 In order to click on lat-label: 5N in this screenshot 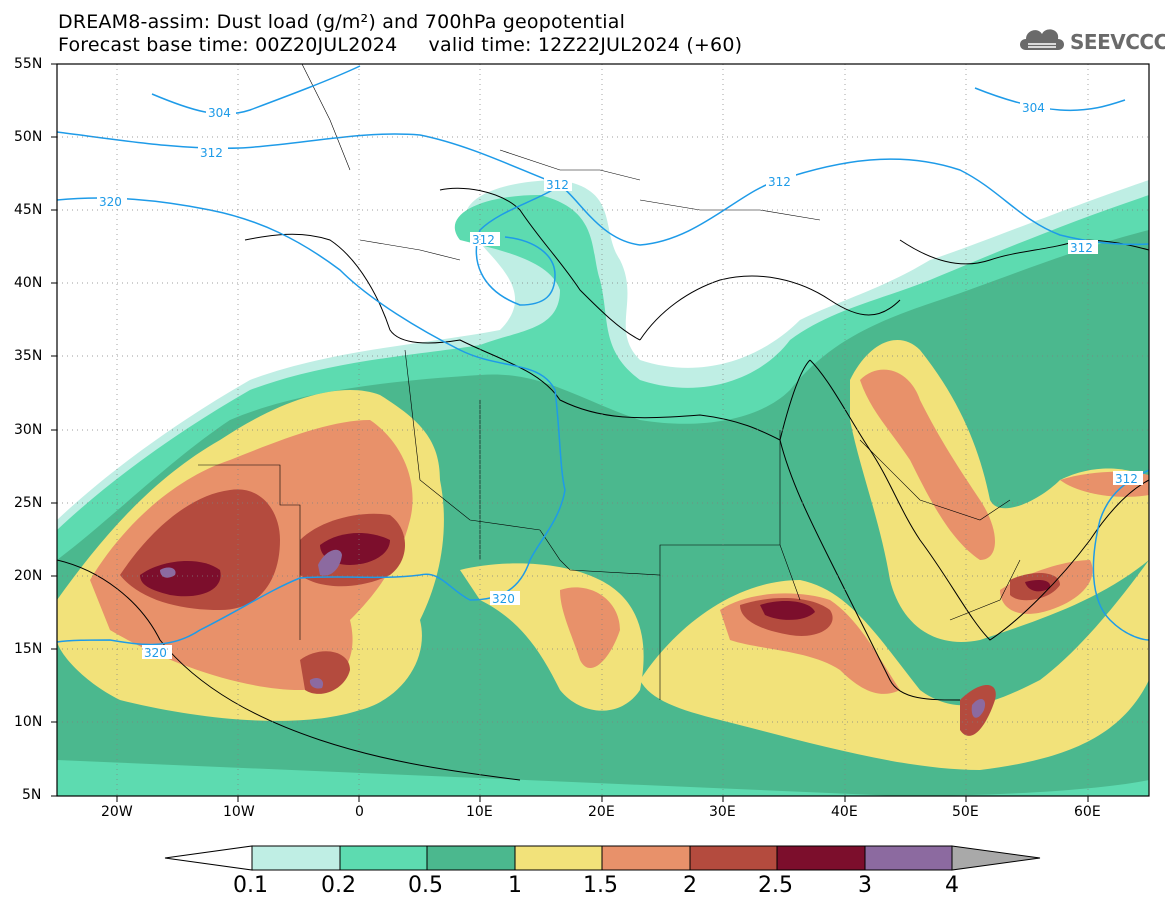, I will do `click(32, 795)`.